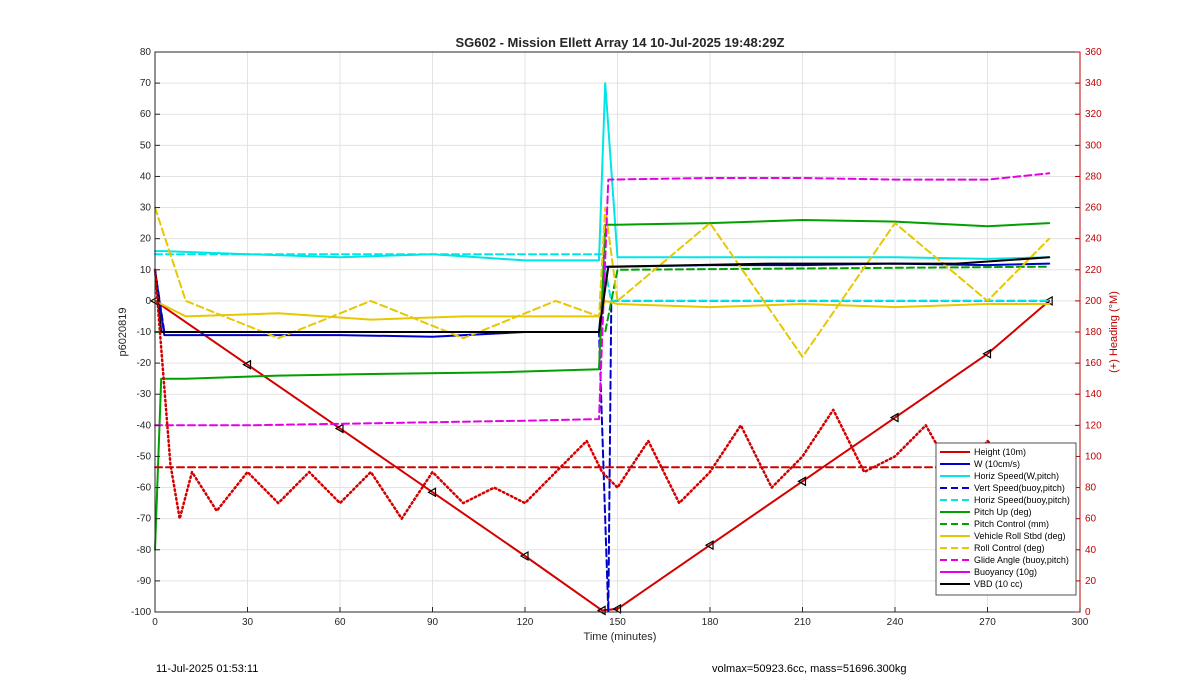  What do you see at coordinates (1009, 548) in the screenshot?
I see `legend-entry: Roll Control (deg)` at bounding box center [1009, 548].